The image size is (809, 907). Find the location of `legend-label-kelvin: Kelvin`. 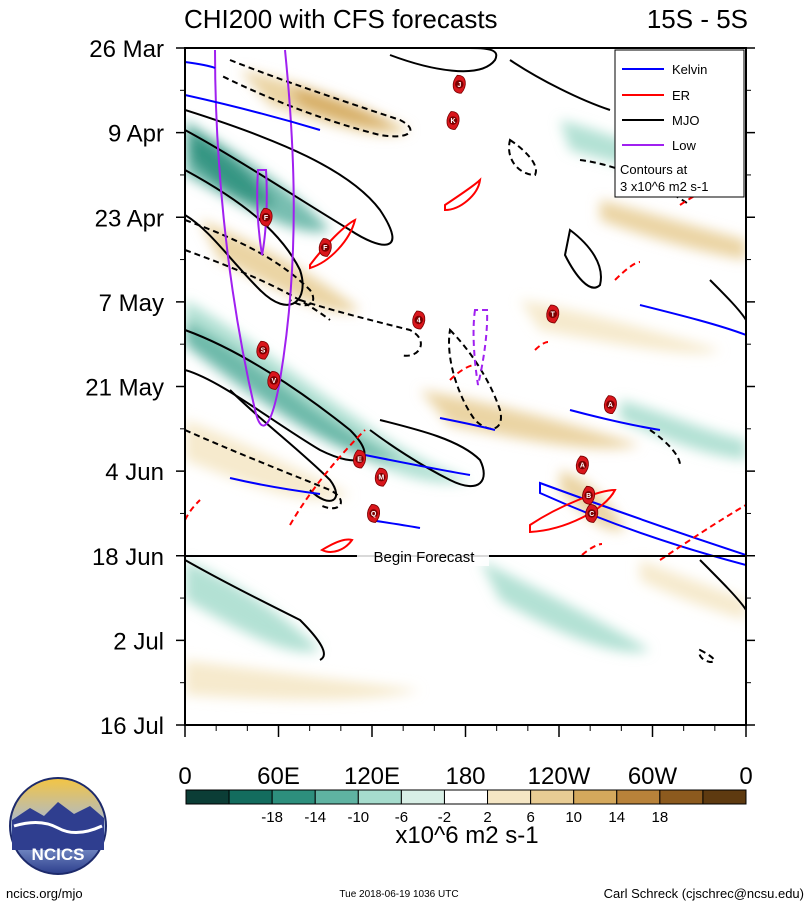

legend-label-kelvin: Kelvin is located at coordinates (689, 69).